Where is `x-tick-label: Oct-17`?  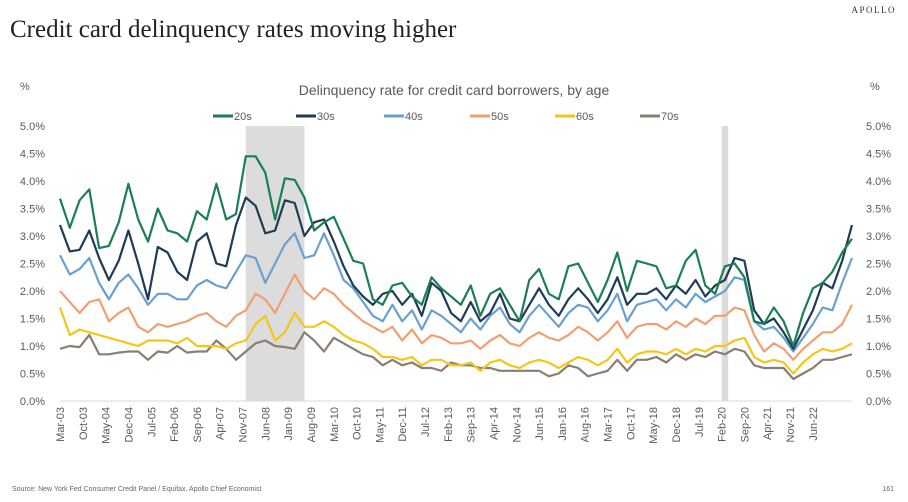 x-tick-label: Oct-17 is located at coordinates (631, 423).